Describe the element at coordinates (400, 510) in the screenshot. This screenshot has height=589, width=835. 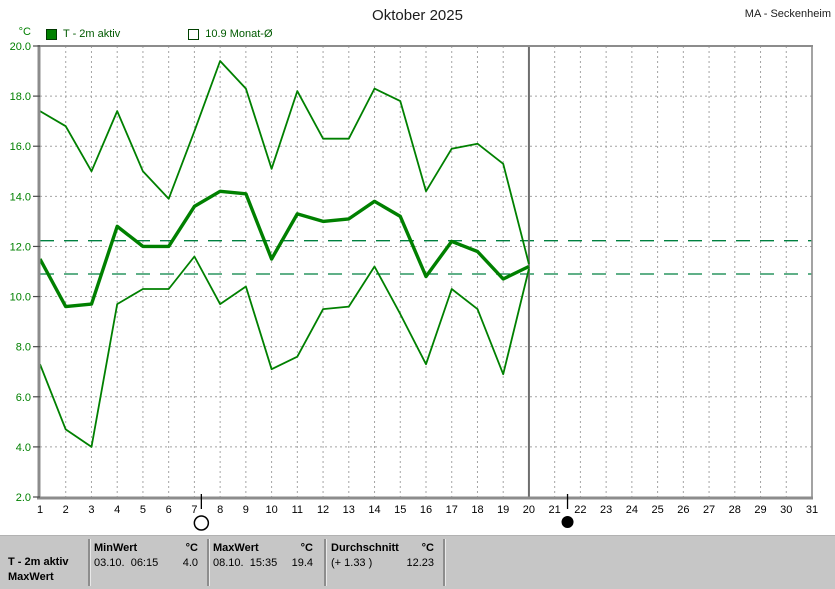
I see `x-axis-day-label: 15` at that location.